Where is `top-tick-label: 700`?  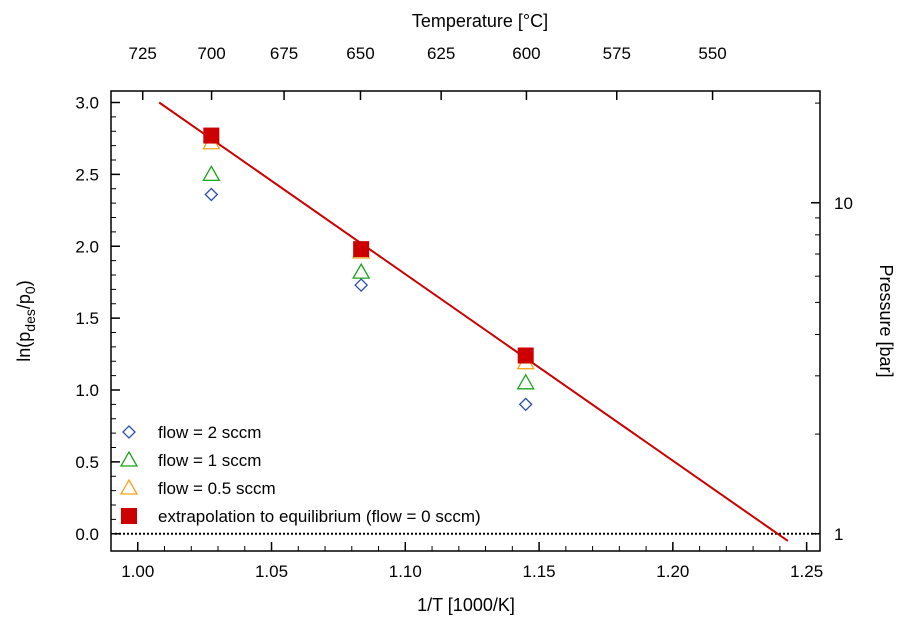
top-tick-label: 700 is located at coordinates (211, 53).